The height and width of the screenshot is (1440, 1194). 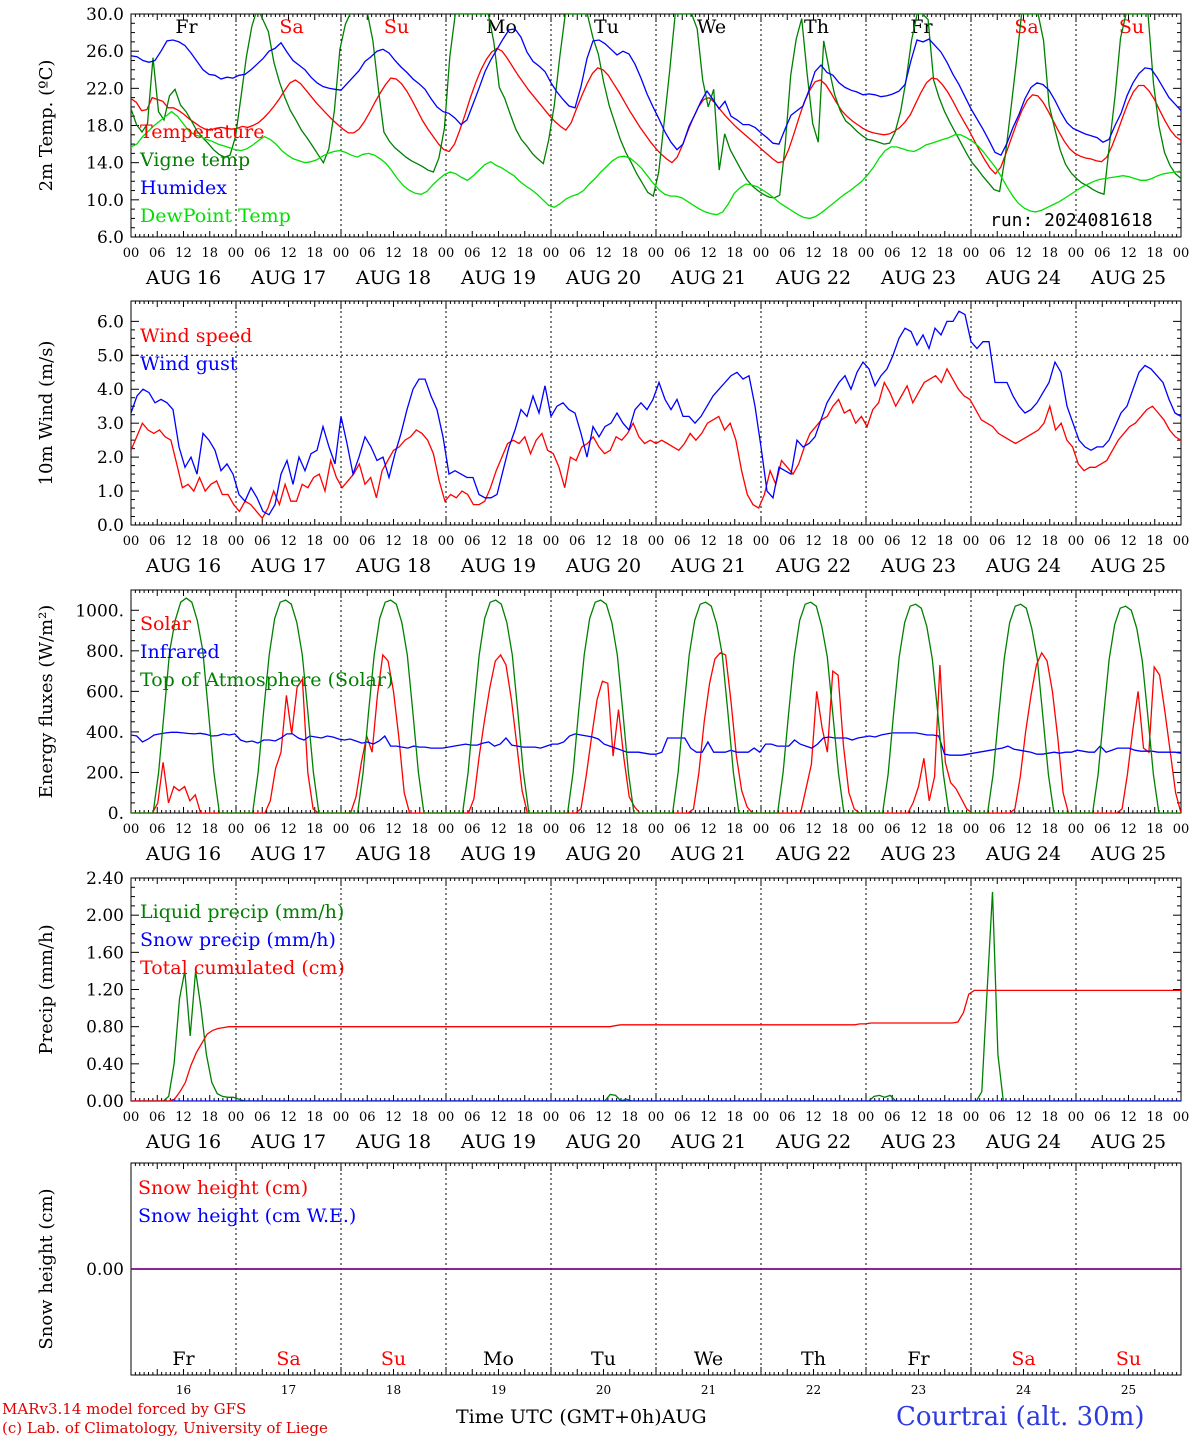 What do you see at coordinates (656, 443) in the screenshot?
I see `series-line-wind-speed` at bounding box center [656, 443].